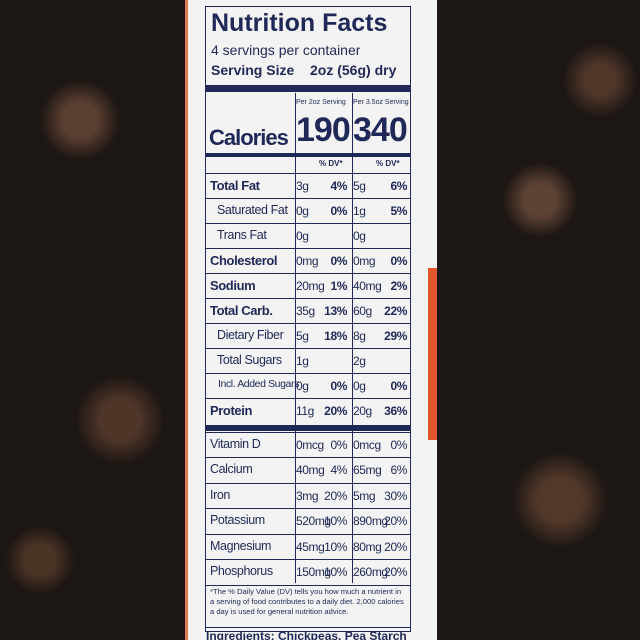  I want to click on nutrient-name: Cholesterol, so click(244, 260).